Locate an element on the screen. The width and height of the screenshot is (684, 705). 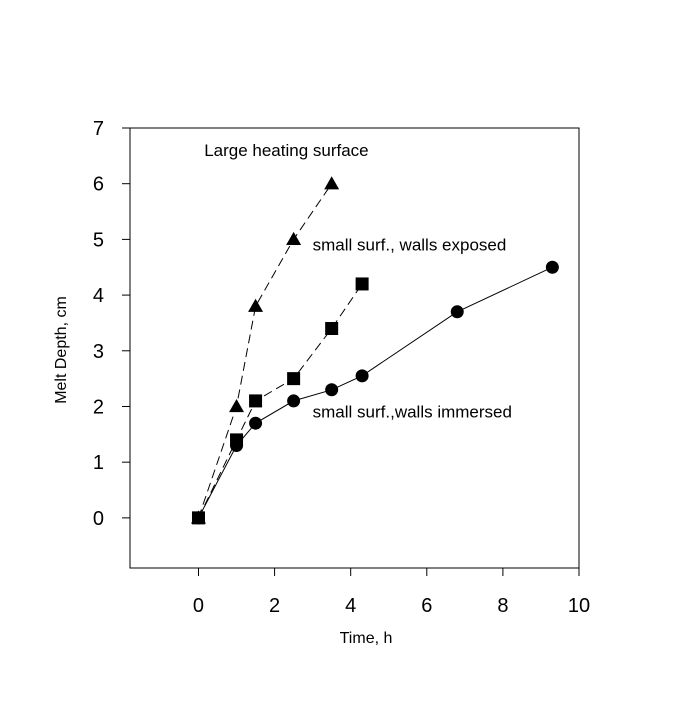
y-tick-label: 5 is located at coordinates (98, 240).